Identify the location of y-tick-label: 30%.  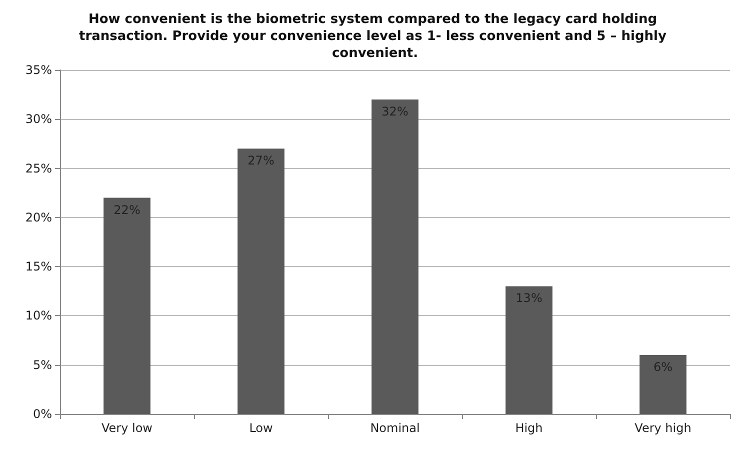
(38, 119).